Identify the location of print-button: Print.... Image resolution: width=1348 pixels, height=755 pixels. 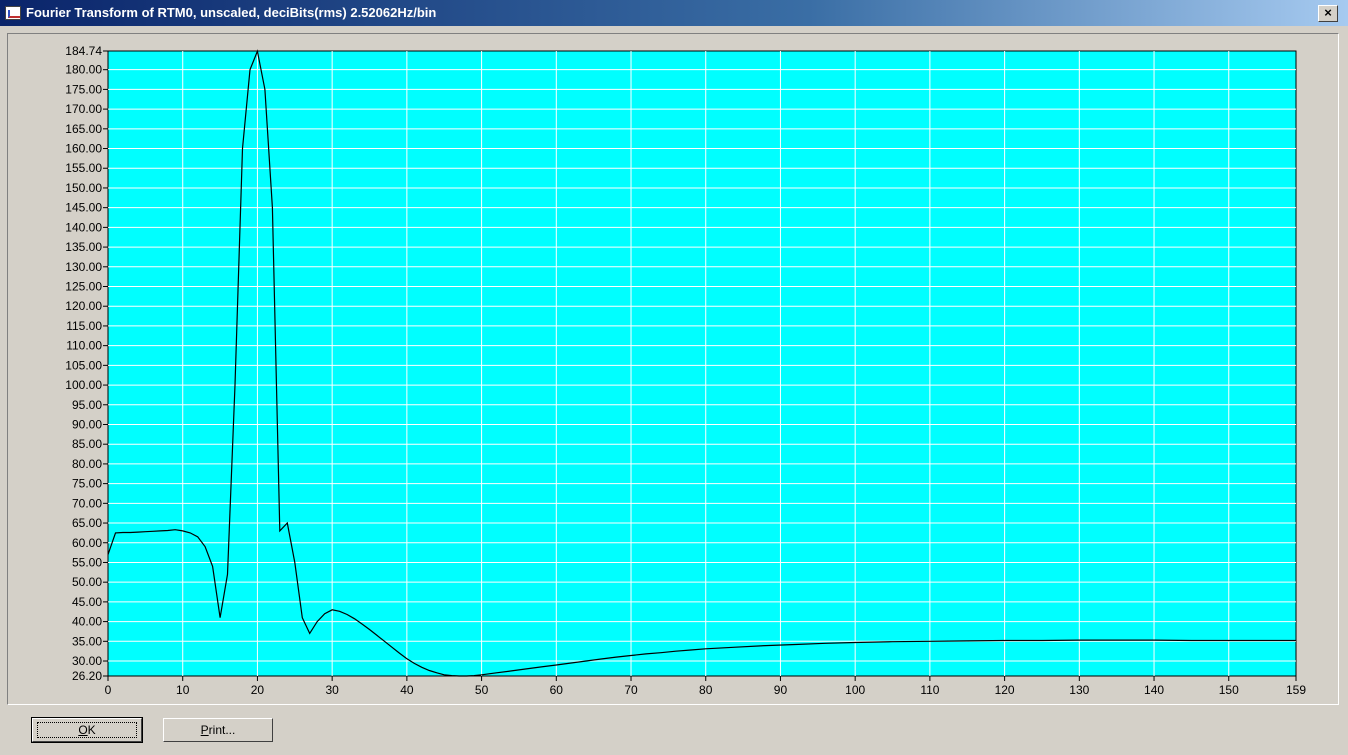
(218, 730).